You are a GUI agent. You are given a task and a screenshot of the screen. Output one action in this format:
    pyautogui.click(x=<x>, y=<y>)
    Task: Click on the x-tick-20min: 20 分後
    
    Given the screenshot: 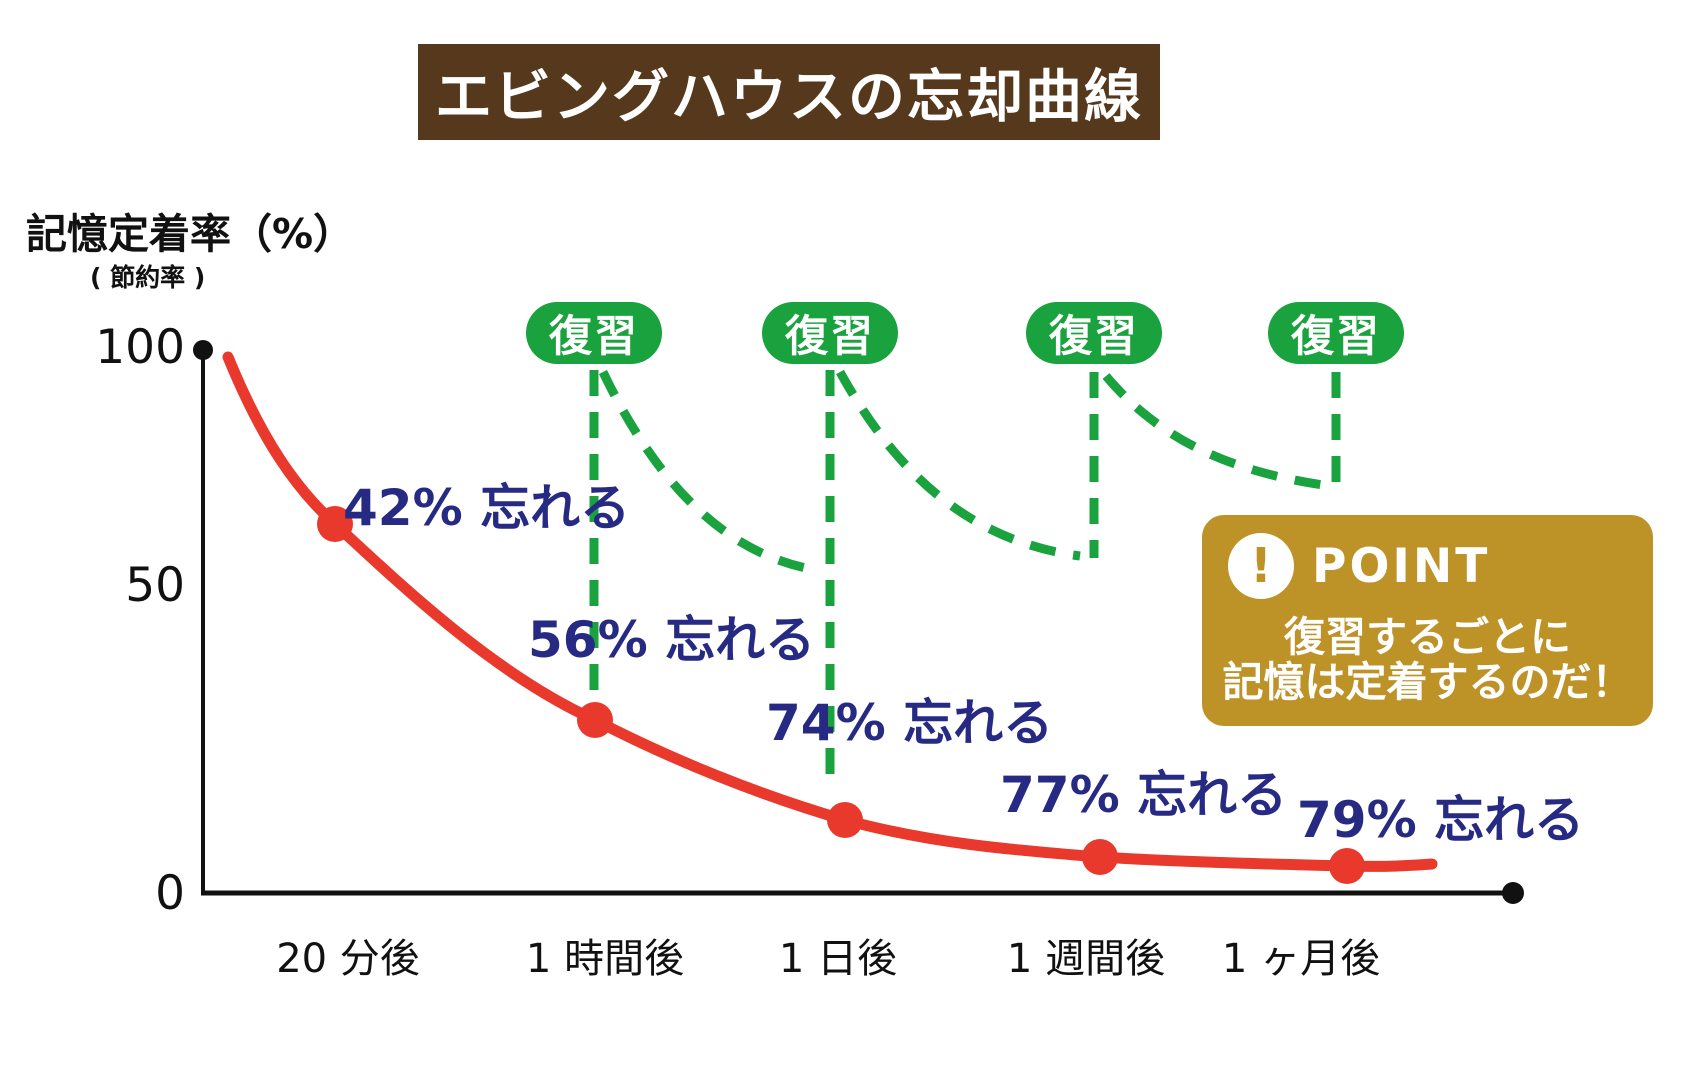 What is the action you would take?
    pyautogui.click(x=348, y=959)
    